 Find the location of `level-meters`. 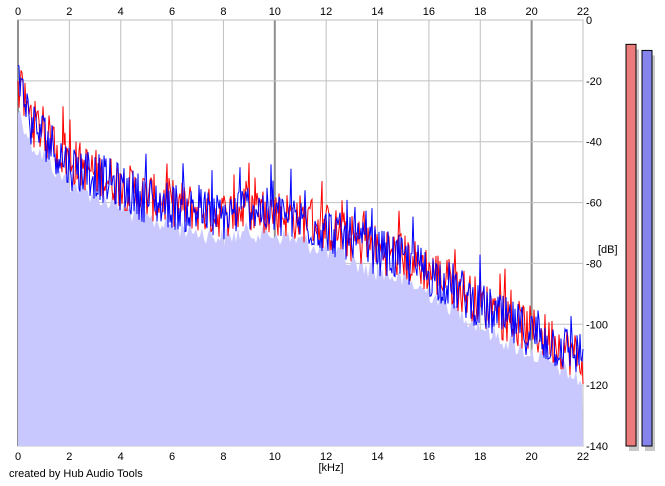

level-meters is located at coordinates (640, 247).